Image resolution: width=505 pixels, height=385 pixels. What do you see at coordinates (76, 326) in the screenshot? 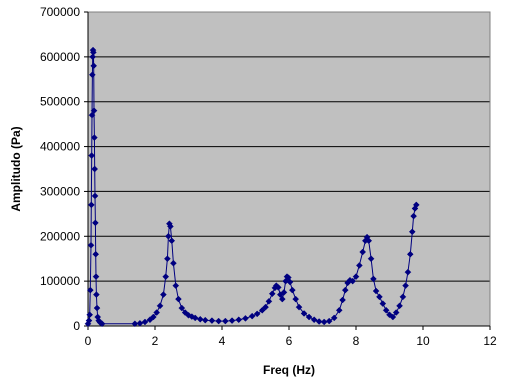
I see `y-tick-label: 0` at bounding box center [76, 326].